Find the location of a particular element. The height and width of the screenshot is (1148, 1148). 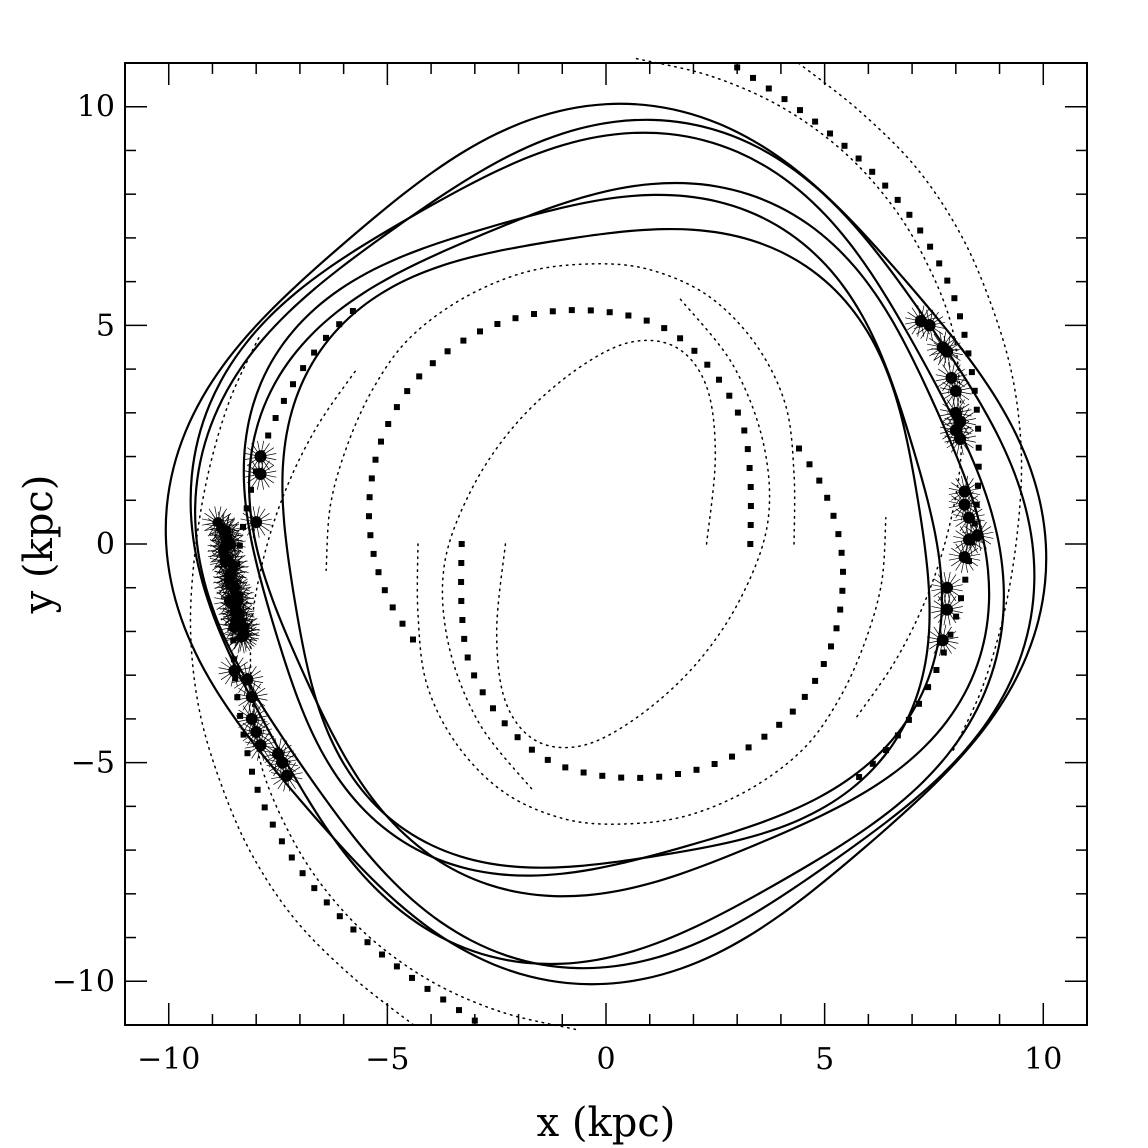

y-tick-label: 5 is located at coordinates (105, 325).